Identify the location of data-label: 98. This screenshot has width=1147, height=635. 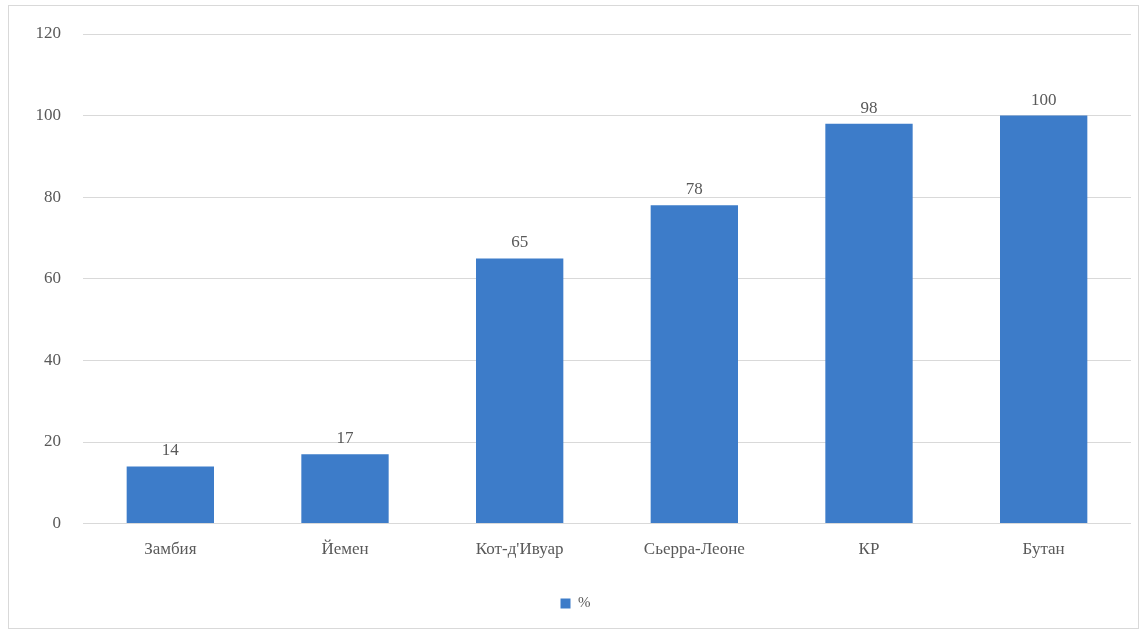
(869, 107).